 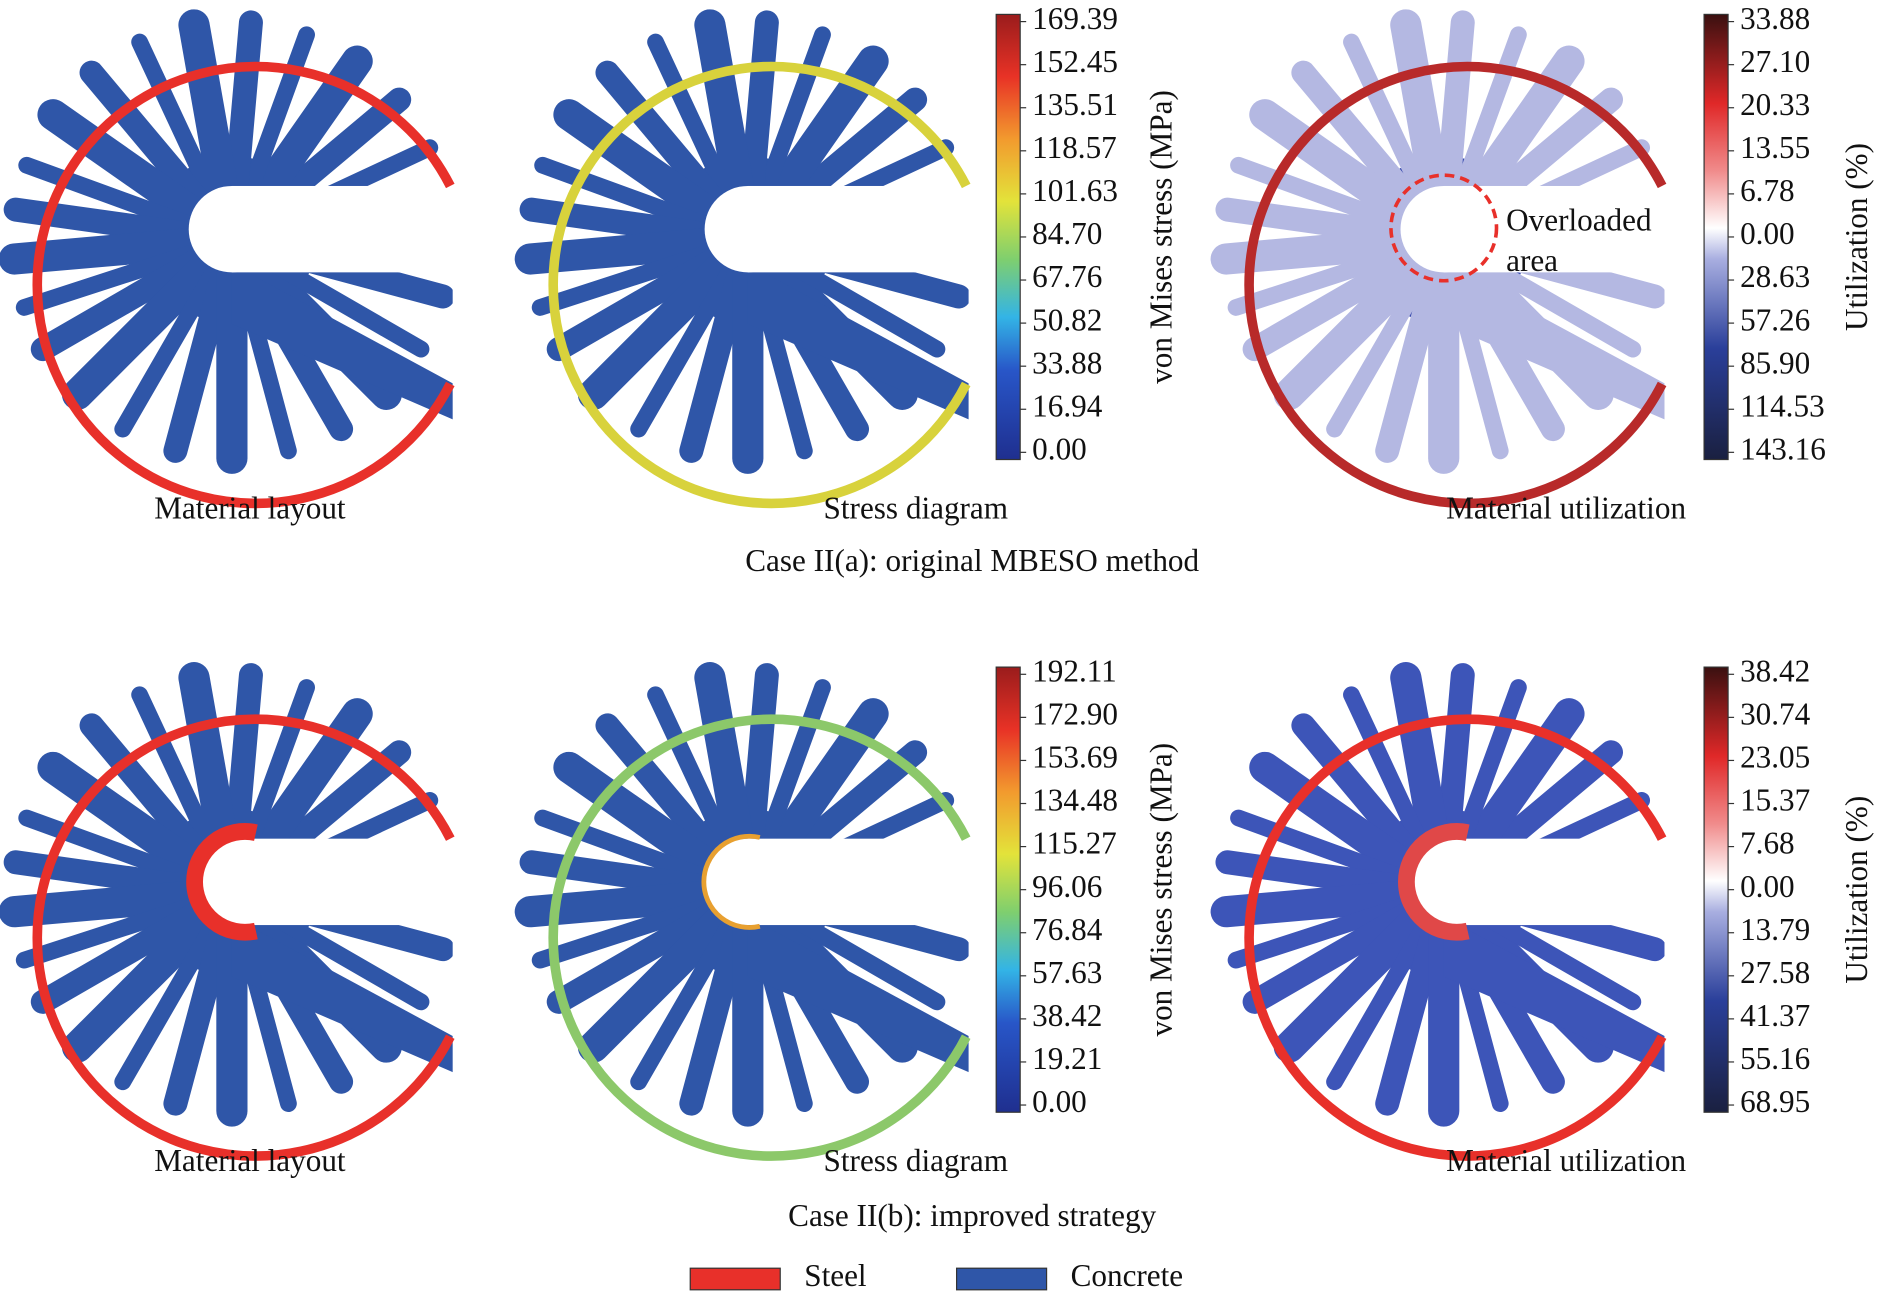 What do you see at coordinates (1074, 843) in the screenshot?
I see `colorbar-tick-label: 115.27` at bounding box center [1074, 843].